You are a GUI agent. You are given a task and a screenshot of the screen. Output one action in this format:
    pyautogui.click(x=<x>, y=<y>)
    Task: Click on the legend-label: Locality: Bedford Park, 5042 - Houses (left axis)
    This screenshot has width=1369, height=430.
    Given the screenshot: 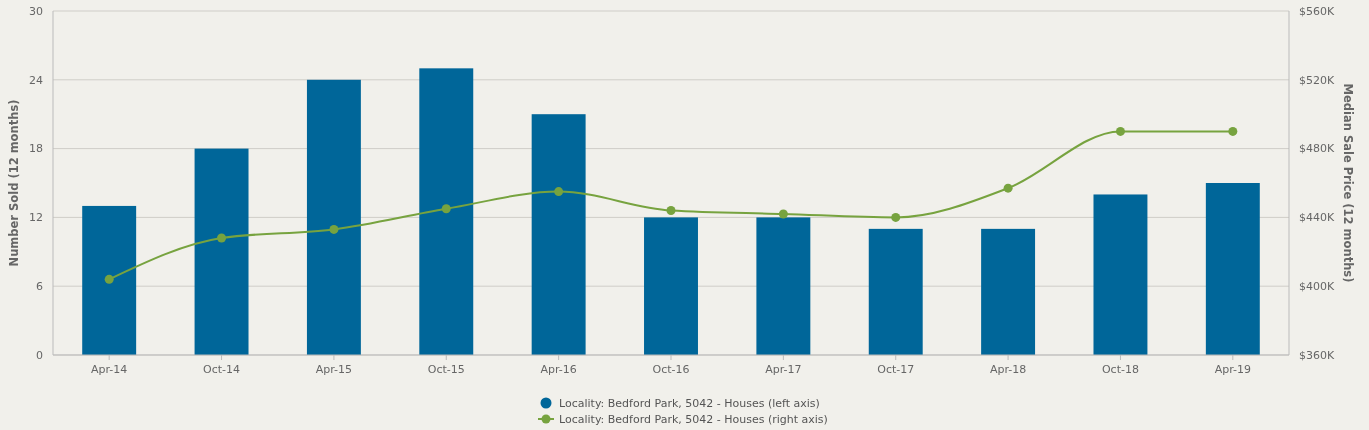 What is the action you would take?
    pyautogui.click(x=689, y=403)
    